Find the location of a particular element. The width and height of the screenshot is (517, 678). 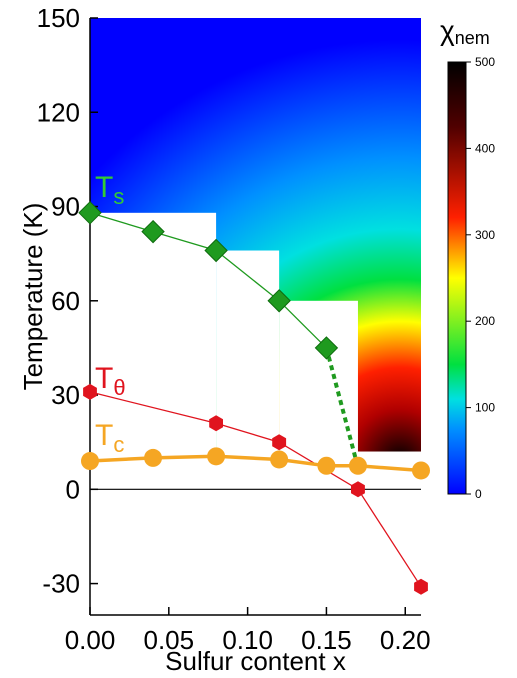

series-label-1: Tθ is located at coordinates (110, 381).